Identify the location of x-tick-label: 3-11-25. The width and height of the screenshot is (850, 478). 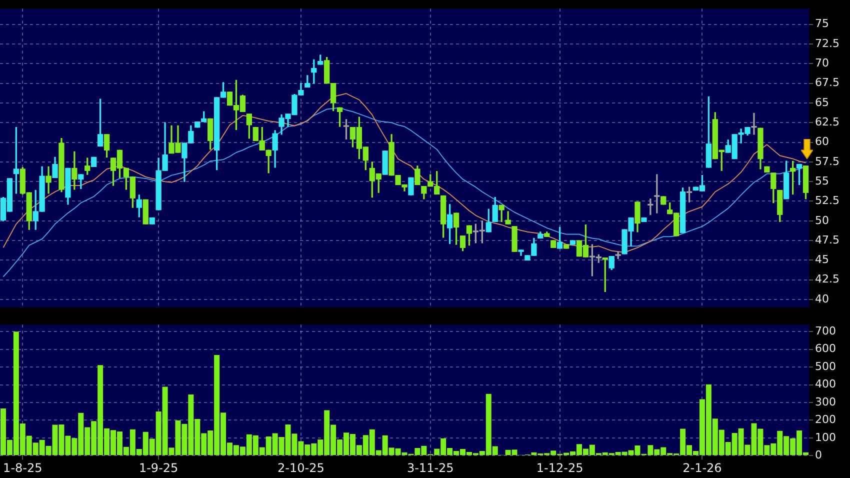
(430, 467).